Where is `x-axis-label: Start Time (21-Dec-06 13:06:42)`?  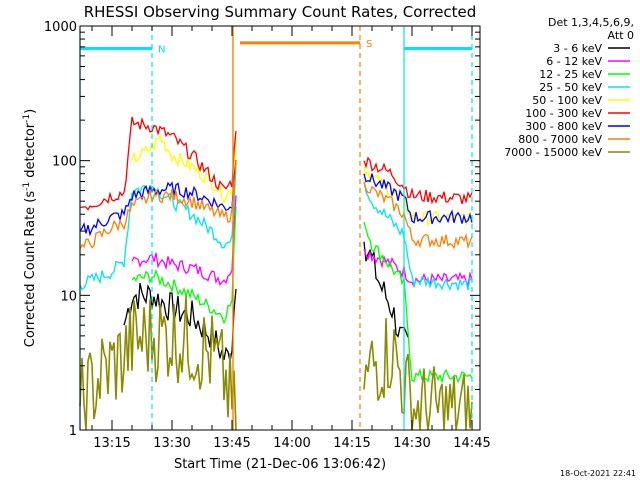
x-axis-label: Start Time (21-Dec-06 13:06:42) is located at coordinates (280, 464).